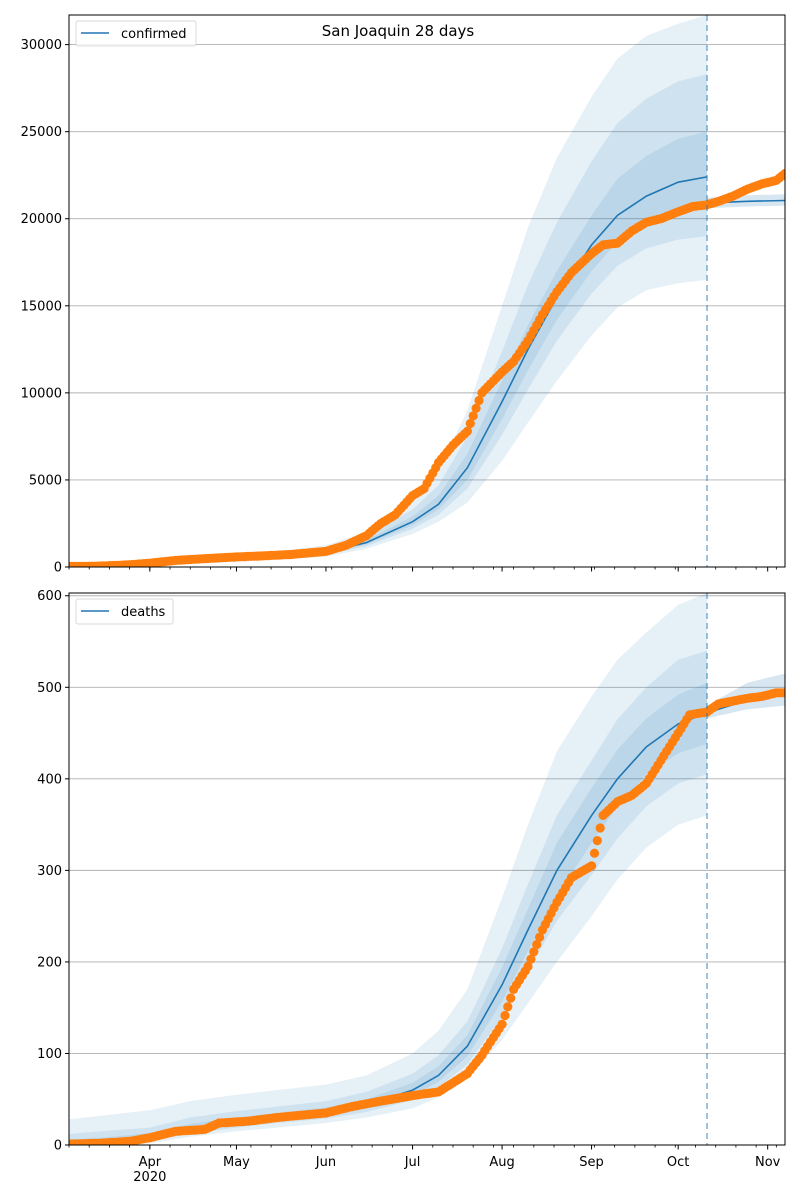 The width and height of the screenshot is (800, 1200). Describe the element at coordinates (49, 1054) in the screenshot. I see `y-tick-label: 100` at that location.